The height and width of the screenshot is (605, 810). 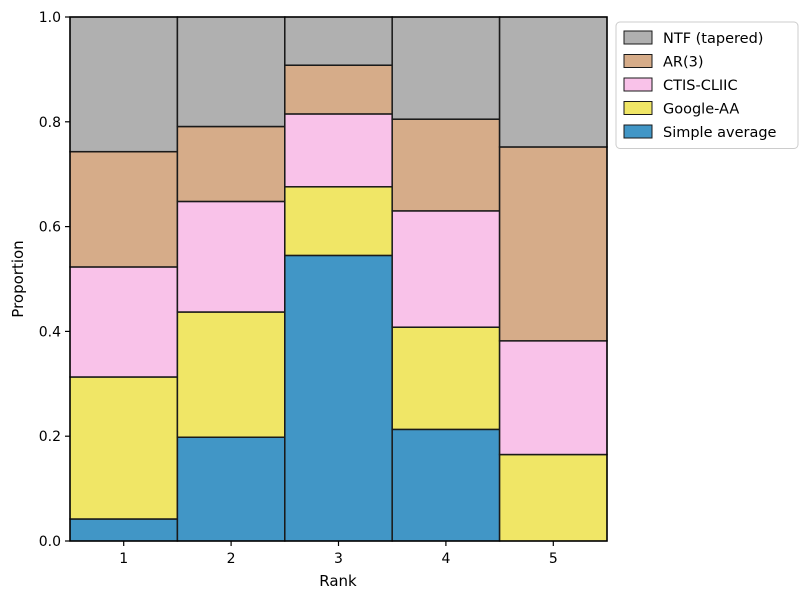 What do you see at coordinates (123, 559) in the screenshot?
I see `x-tick-label: 1` at bounding box center [123, 559].